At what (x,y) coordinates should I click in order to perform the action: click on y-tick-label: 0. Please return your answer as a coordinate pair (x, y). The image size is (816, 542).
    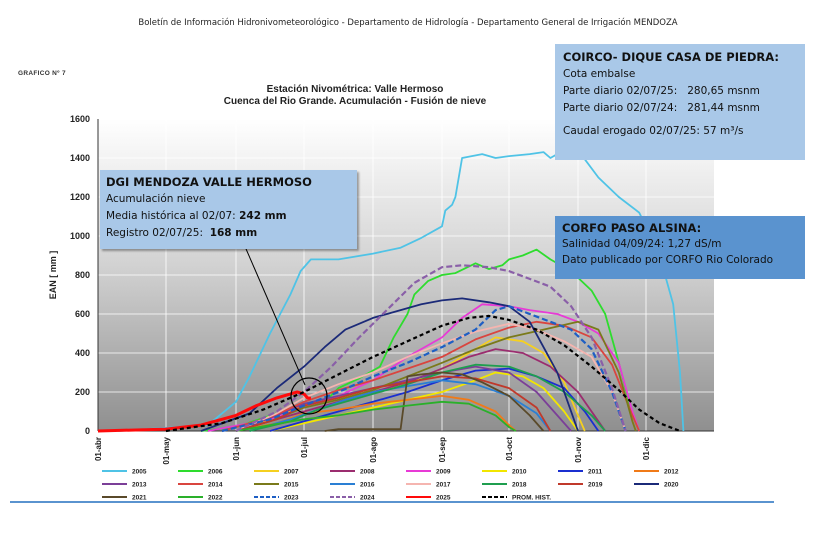
    Looking at the image, I should click on (87, 431).